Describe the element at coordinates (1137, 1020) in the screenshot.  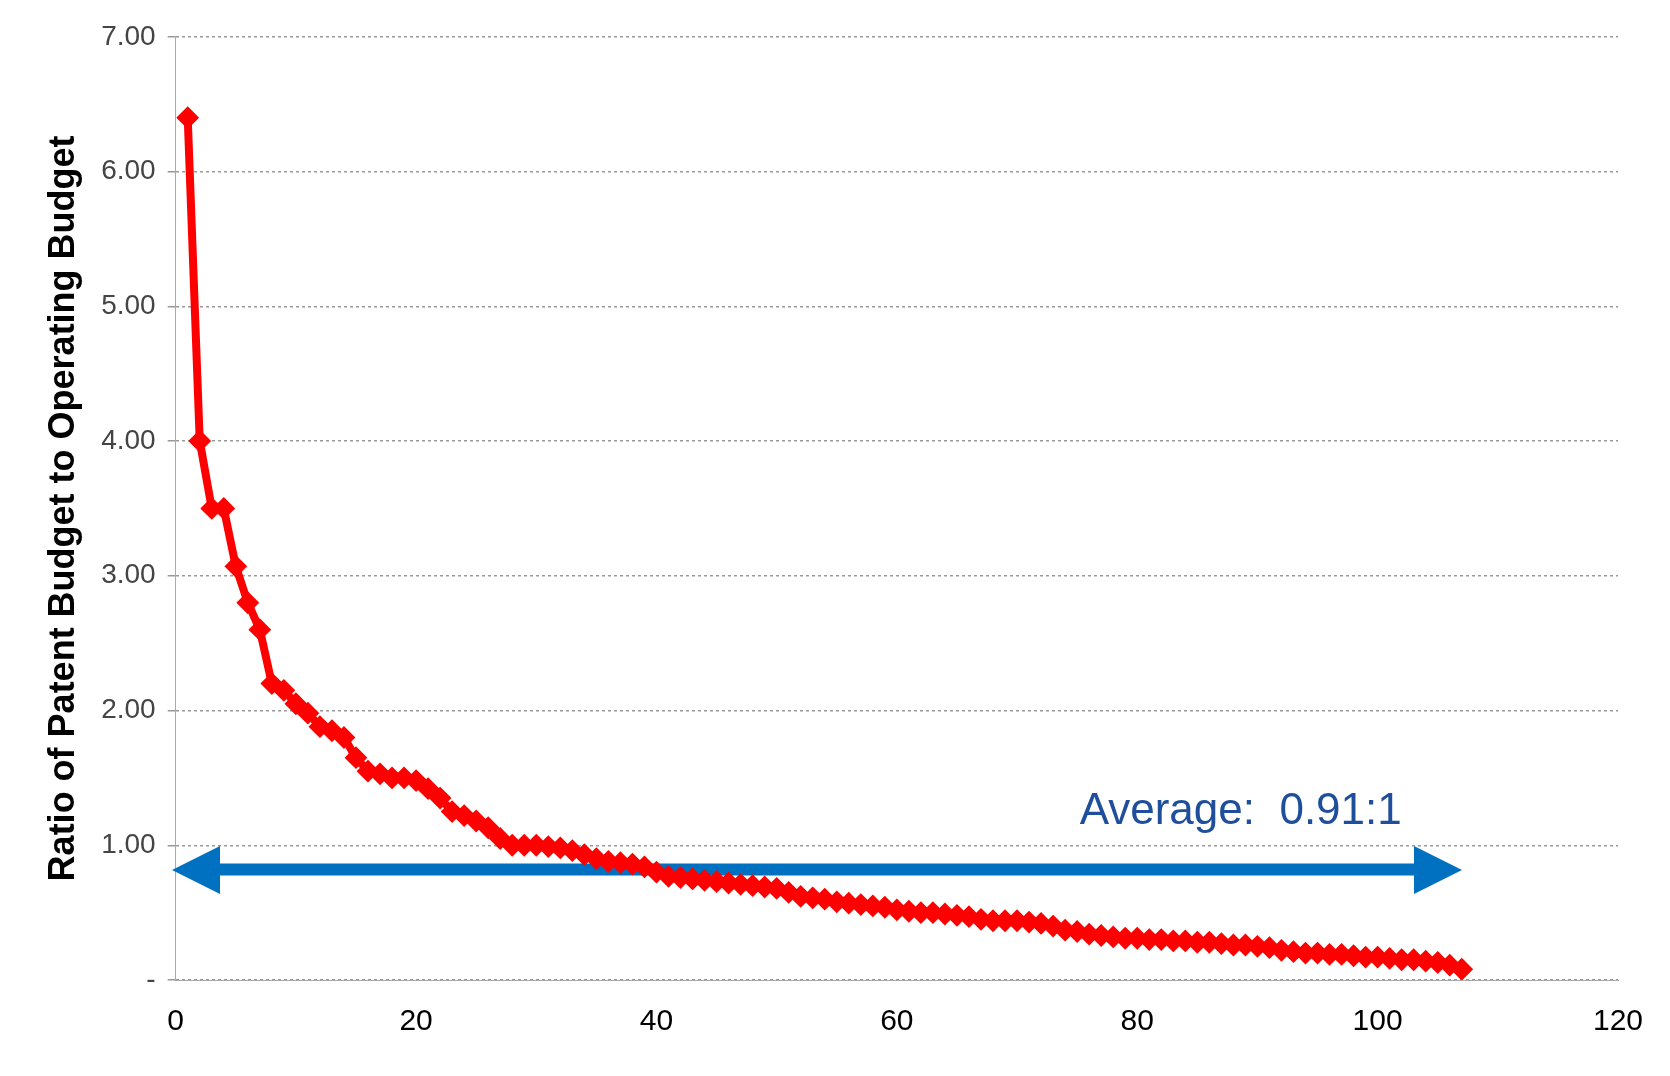
I see `x-tick-label: 80` at that location.